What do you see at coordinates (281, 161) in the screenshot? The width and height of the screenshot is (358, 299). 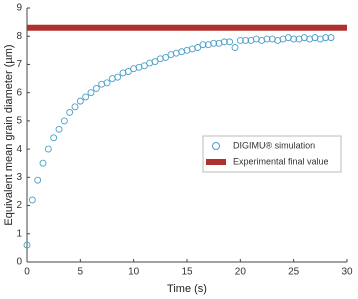 I see `legend-label: Experimental final value` at bounding box center [281, 161].